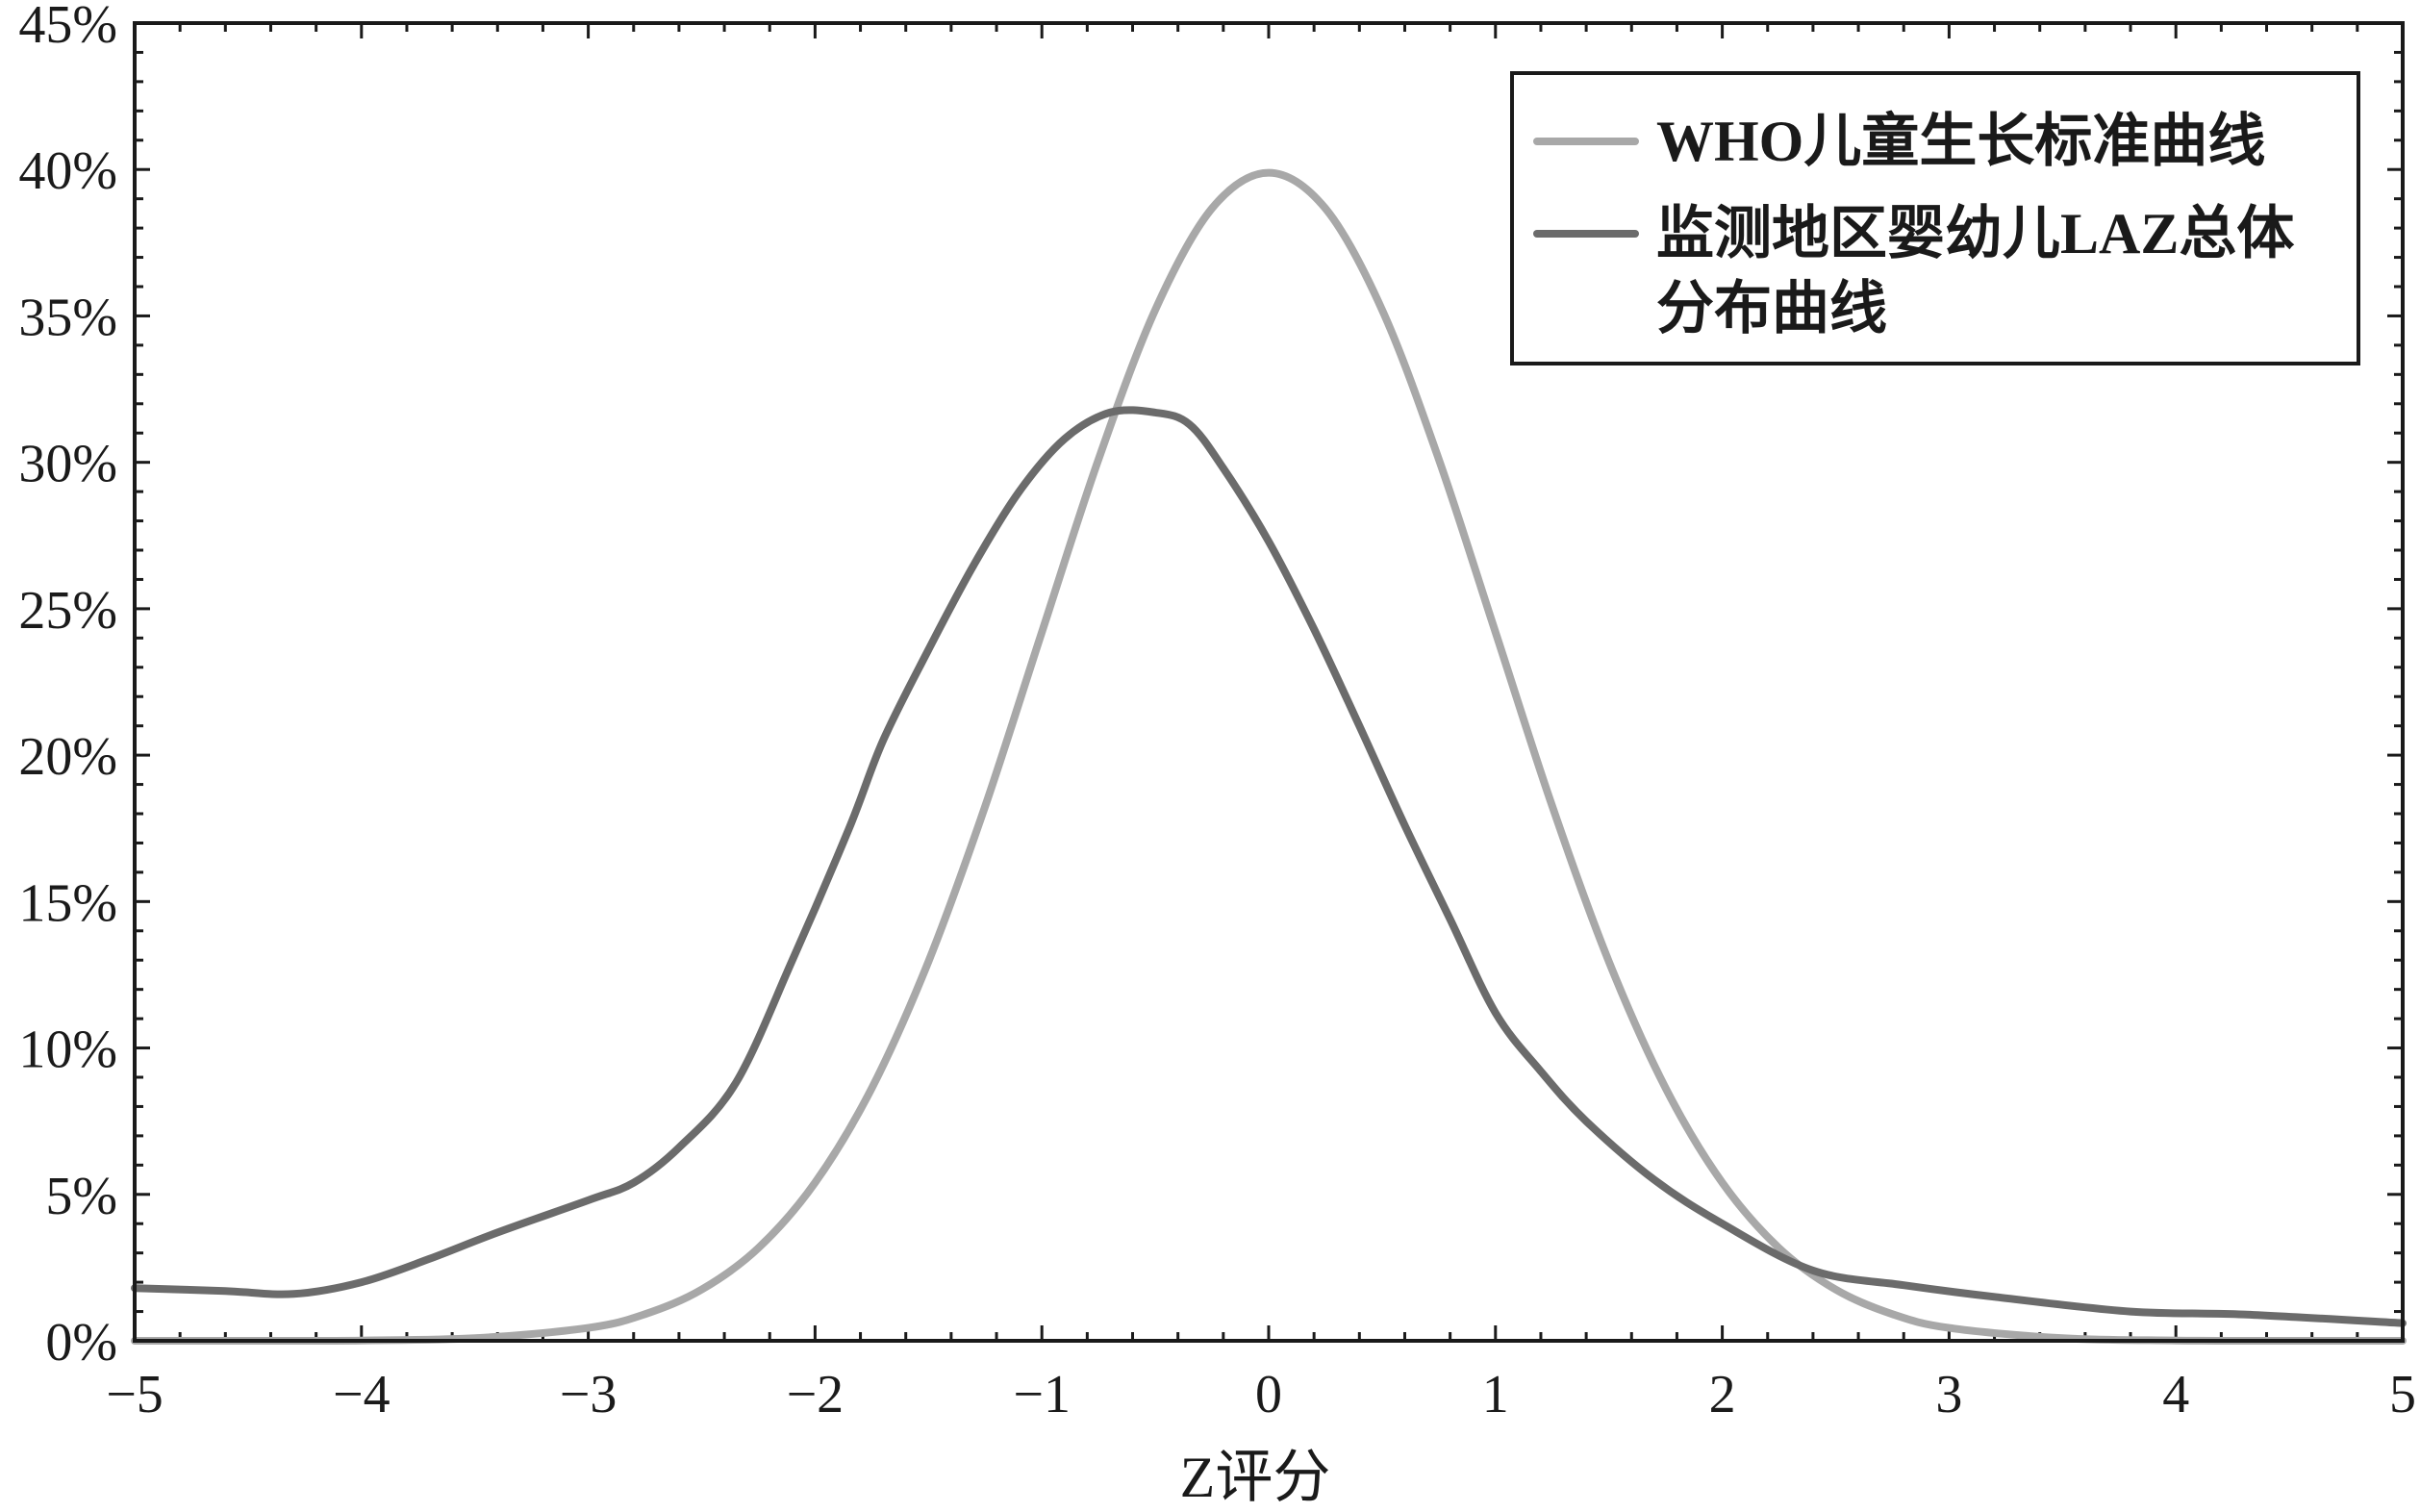  I want to click on legend-box, so click(1935, 218).